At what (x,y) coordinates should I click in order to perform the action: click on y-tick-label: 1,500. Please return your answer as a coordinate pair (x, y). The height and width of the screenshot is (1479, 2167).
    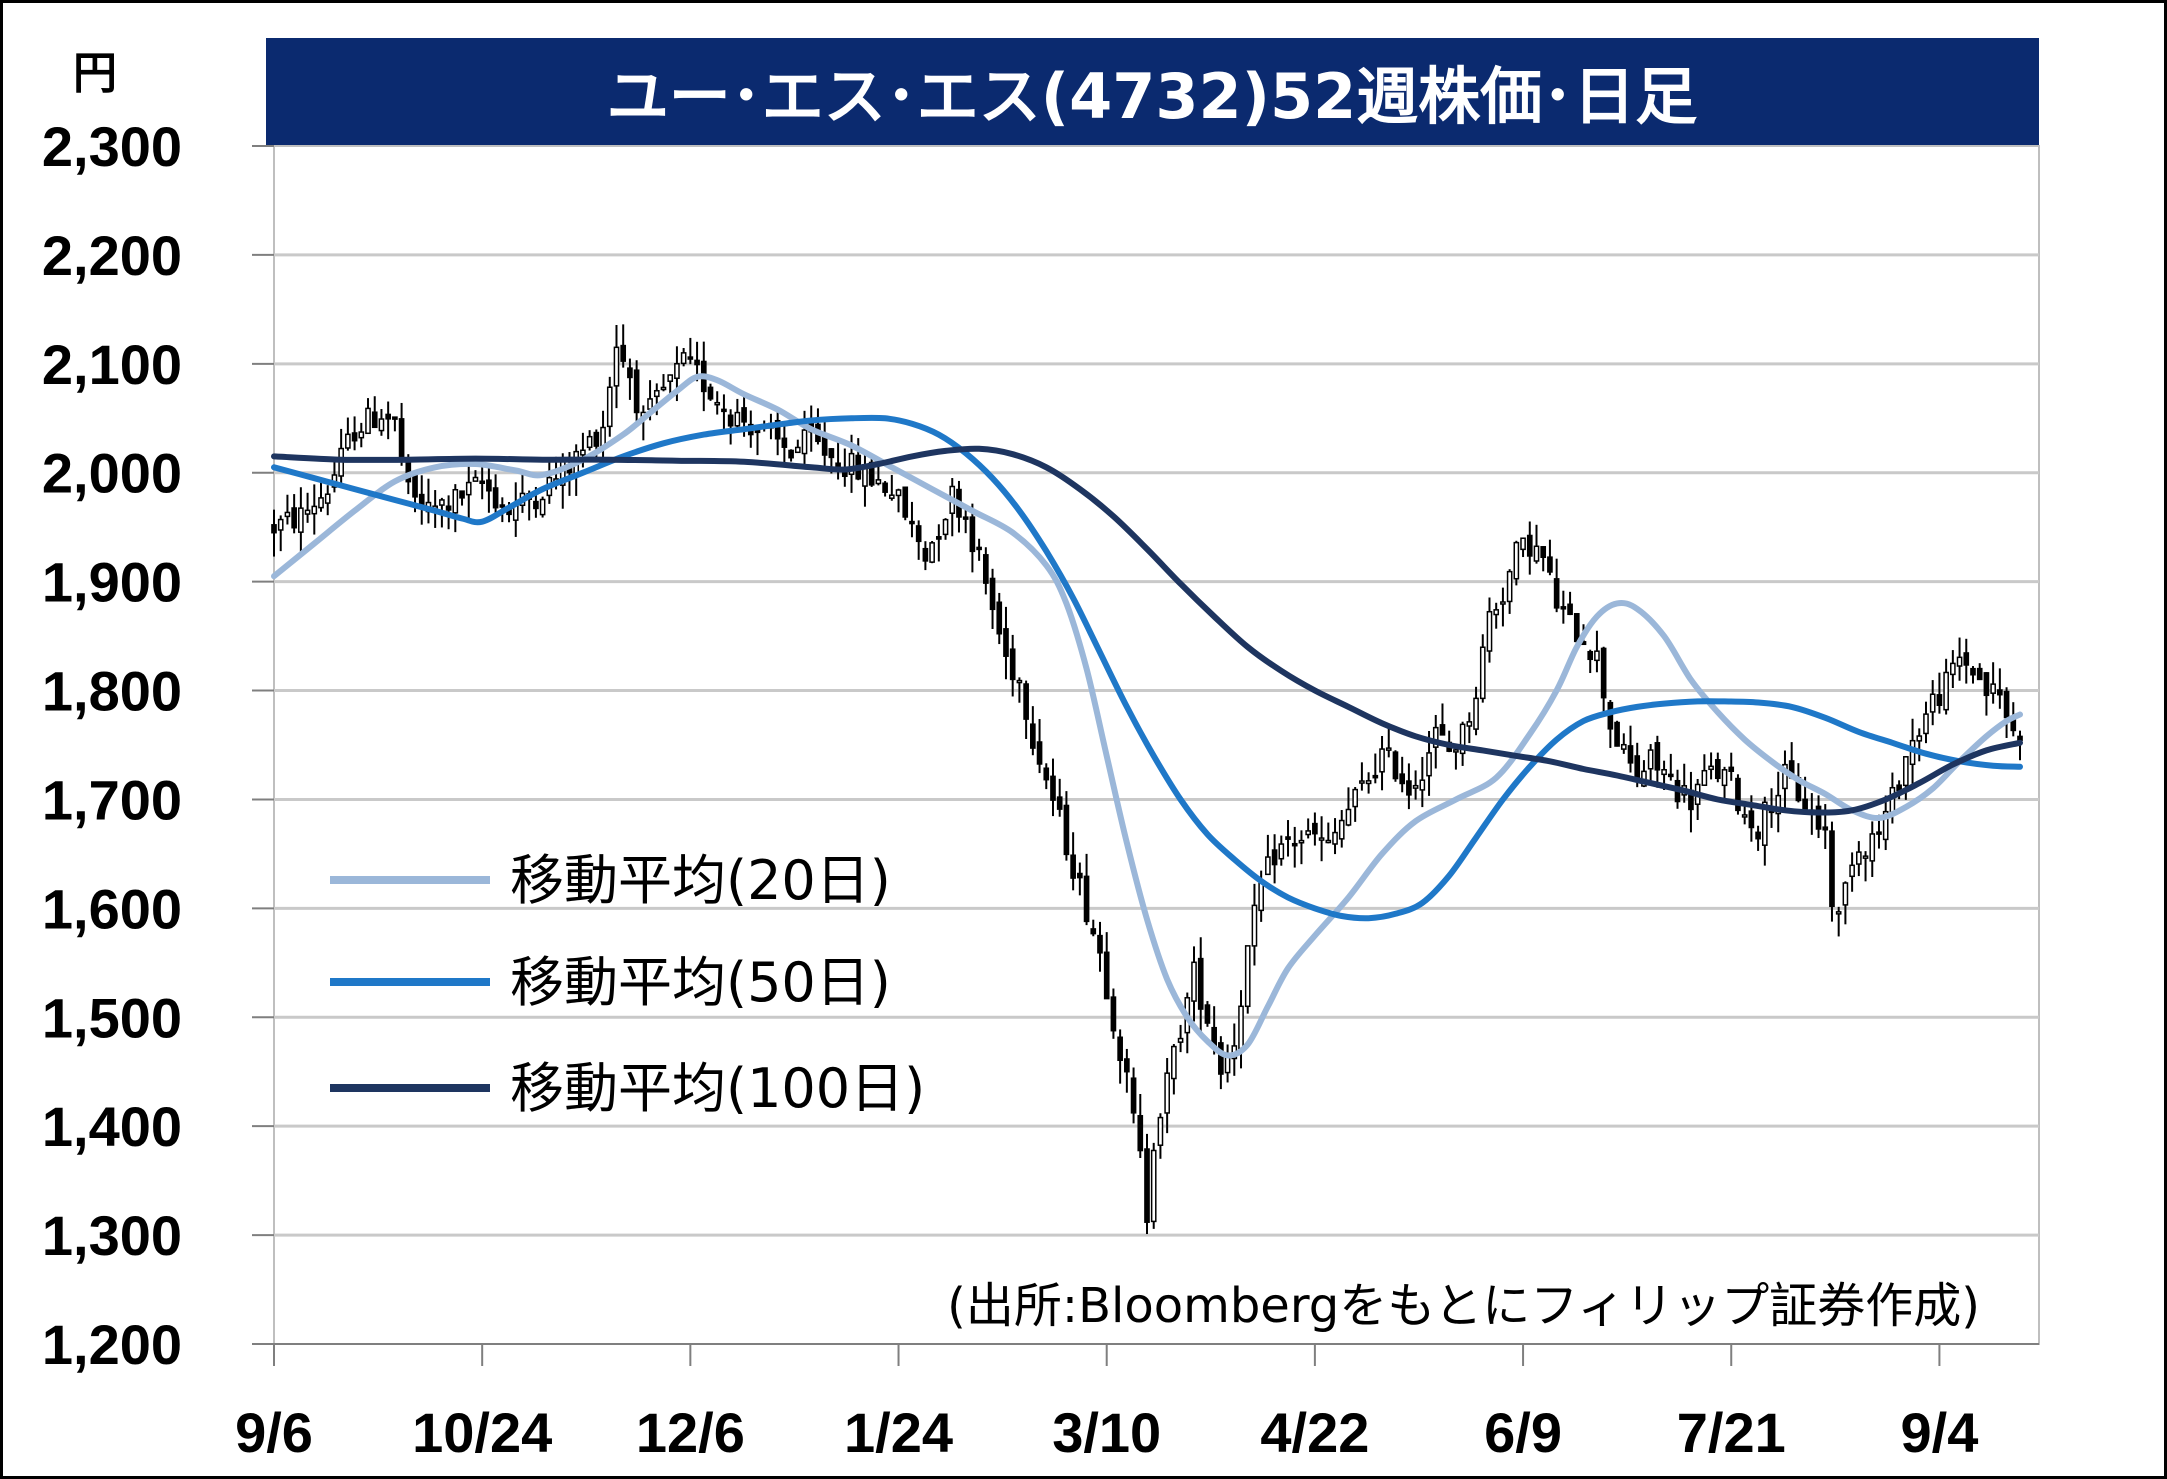
    Looking at the image, I should click on (112, 1017).